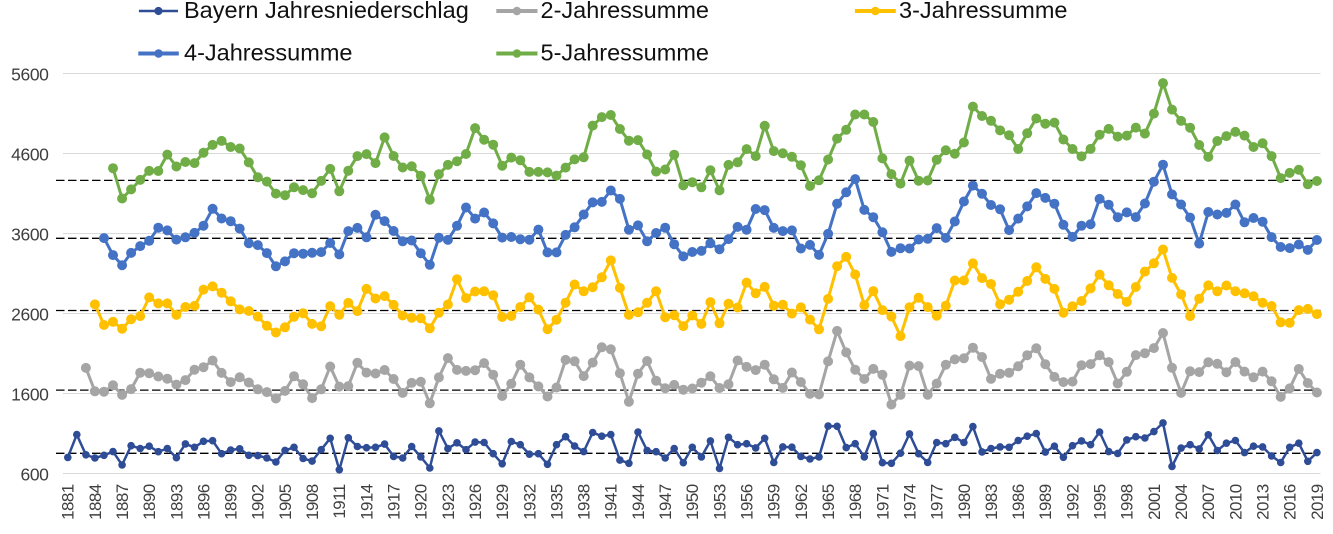 Image resolution: width=1333 pixels, height=534 pixels. What do you see at coordinates (203, 502) in the screenshot?
I see `svg-text: 1896` at bounding box center [203, 502].